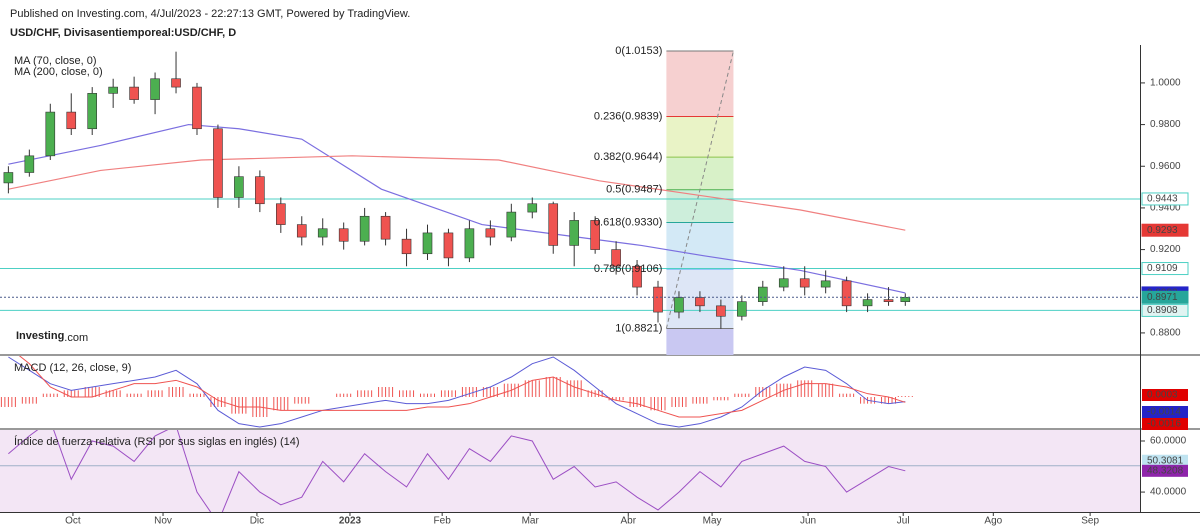 This screenshot has height=528, width=1200. I want to click on fib-label: 0.382(0.9644), so click(628, 157).